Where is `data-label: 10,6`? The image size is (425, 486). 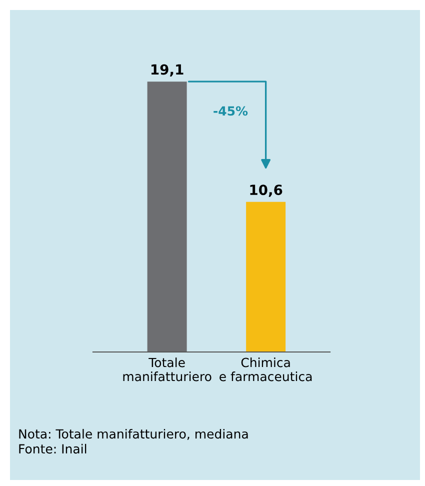 data-label: 10,6 is located at coordinates (266, 190).